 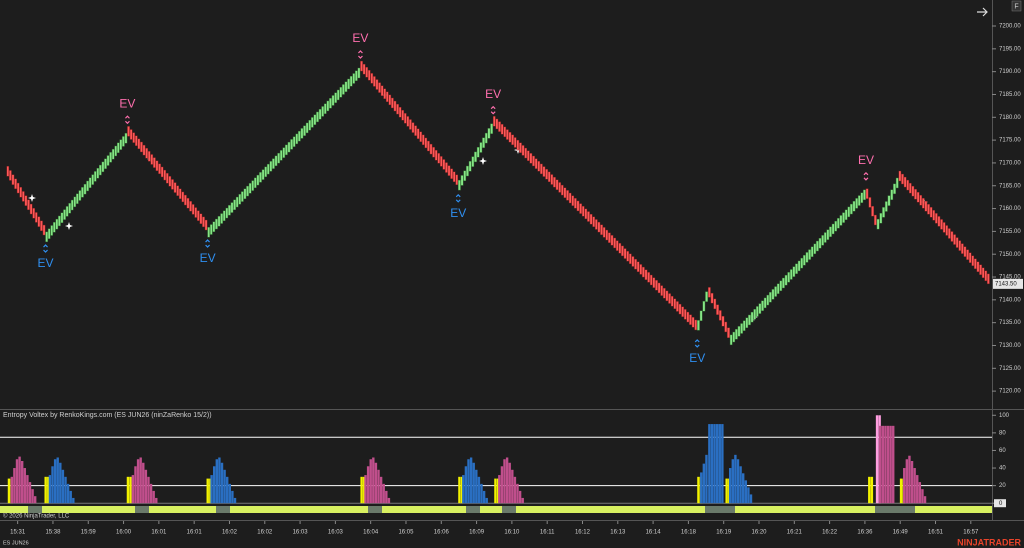 What do you see at coordinates (1008, 283) in the screenshot?
I see `last-price-box` at bounding box center [1008, 283].